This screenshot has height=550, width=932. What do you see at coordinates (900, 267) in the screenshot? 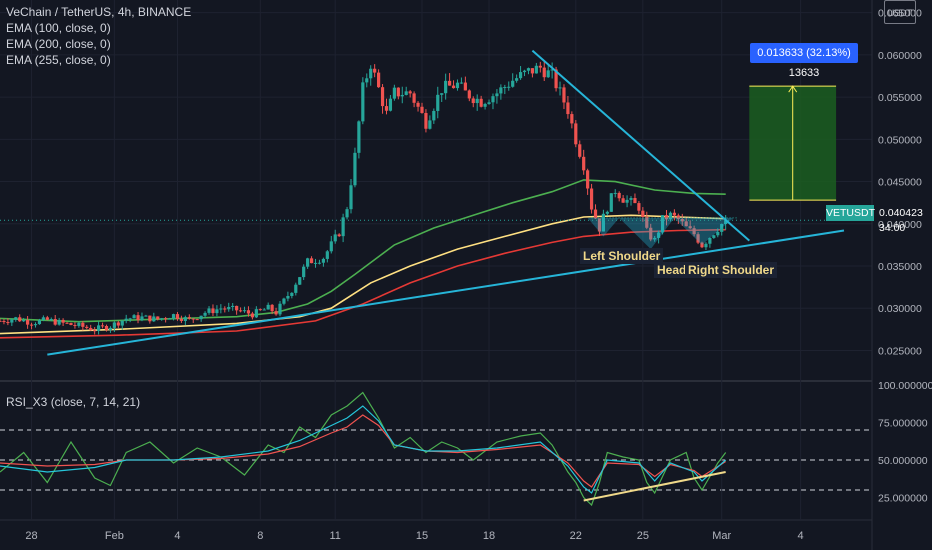
I see `price-tick-label: 0.035000` at bounding box center [900, 267].